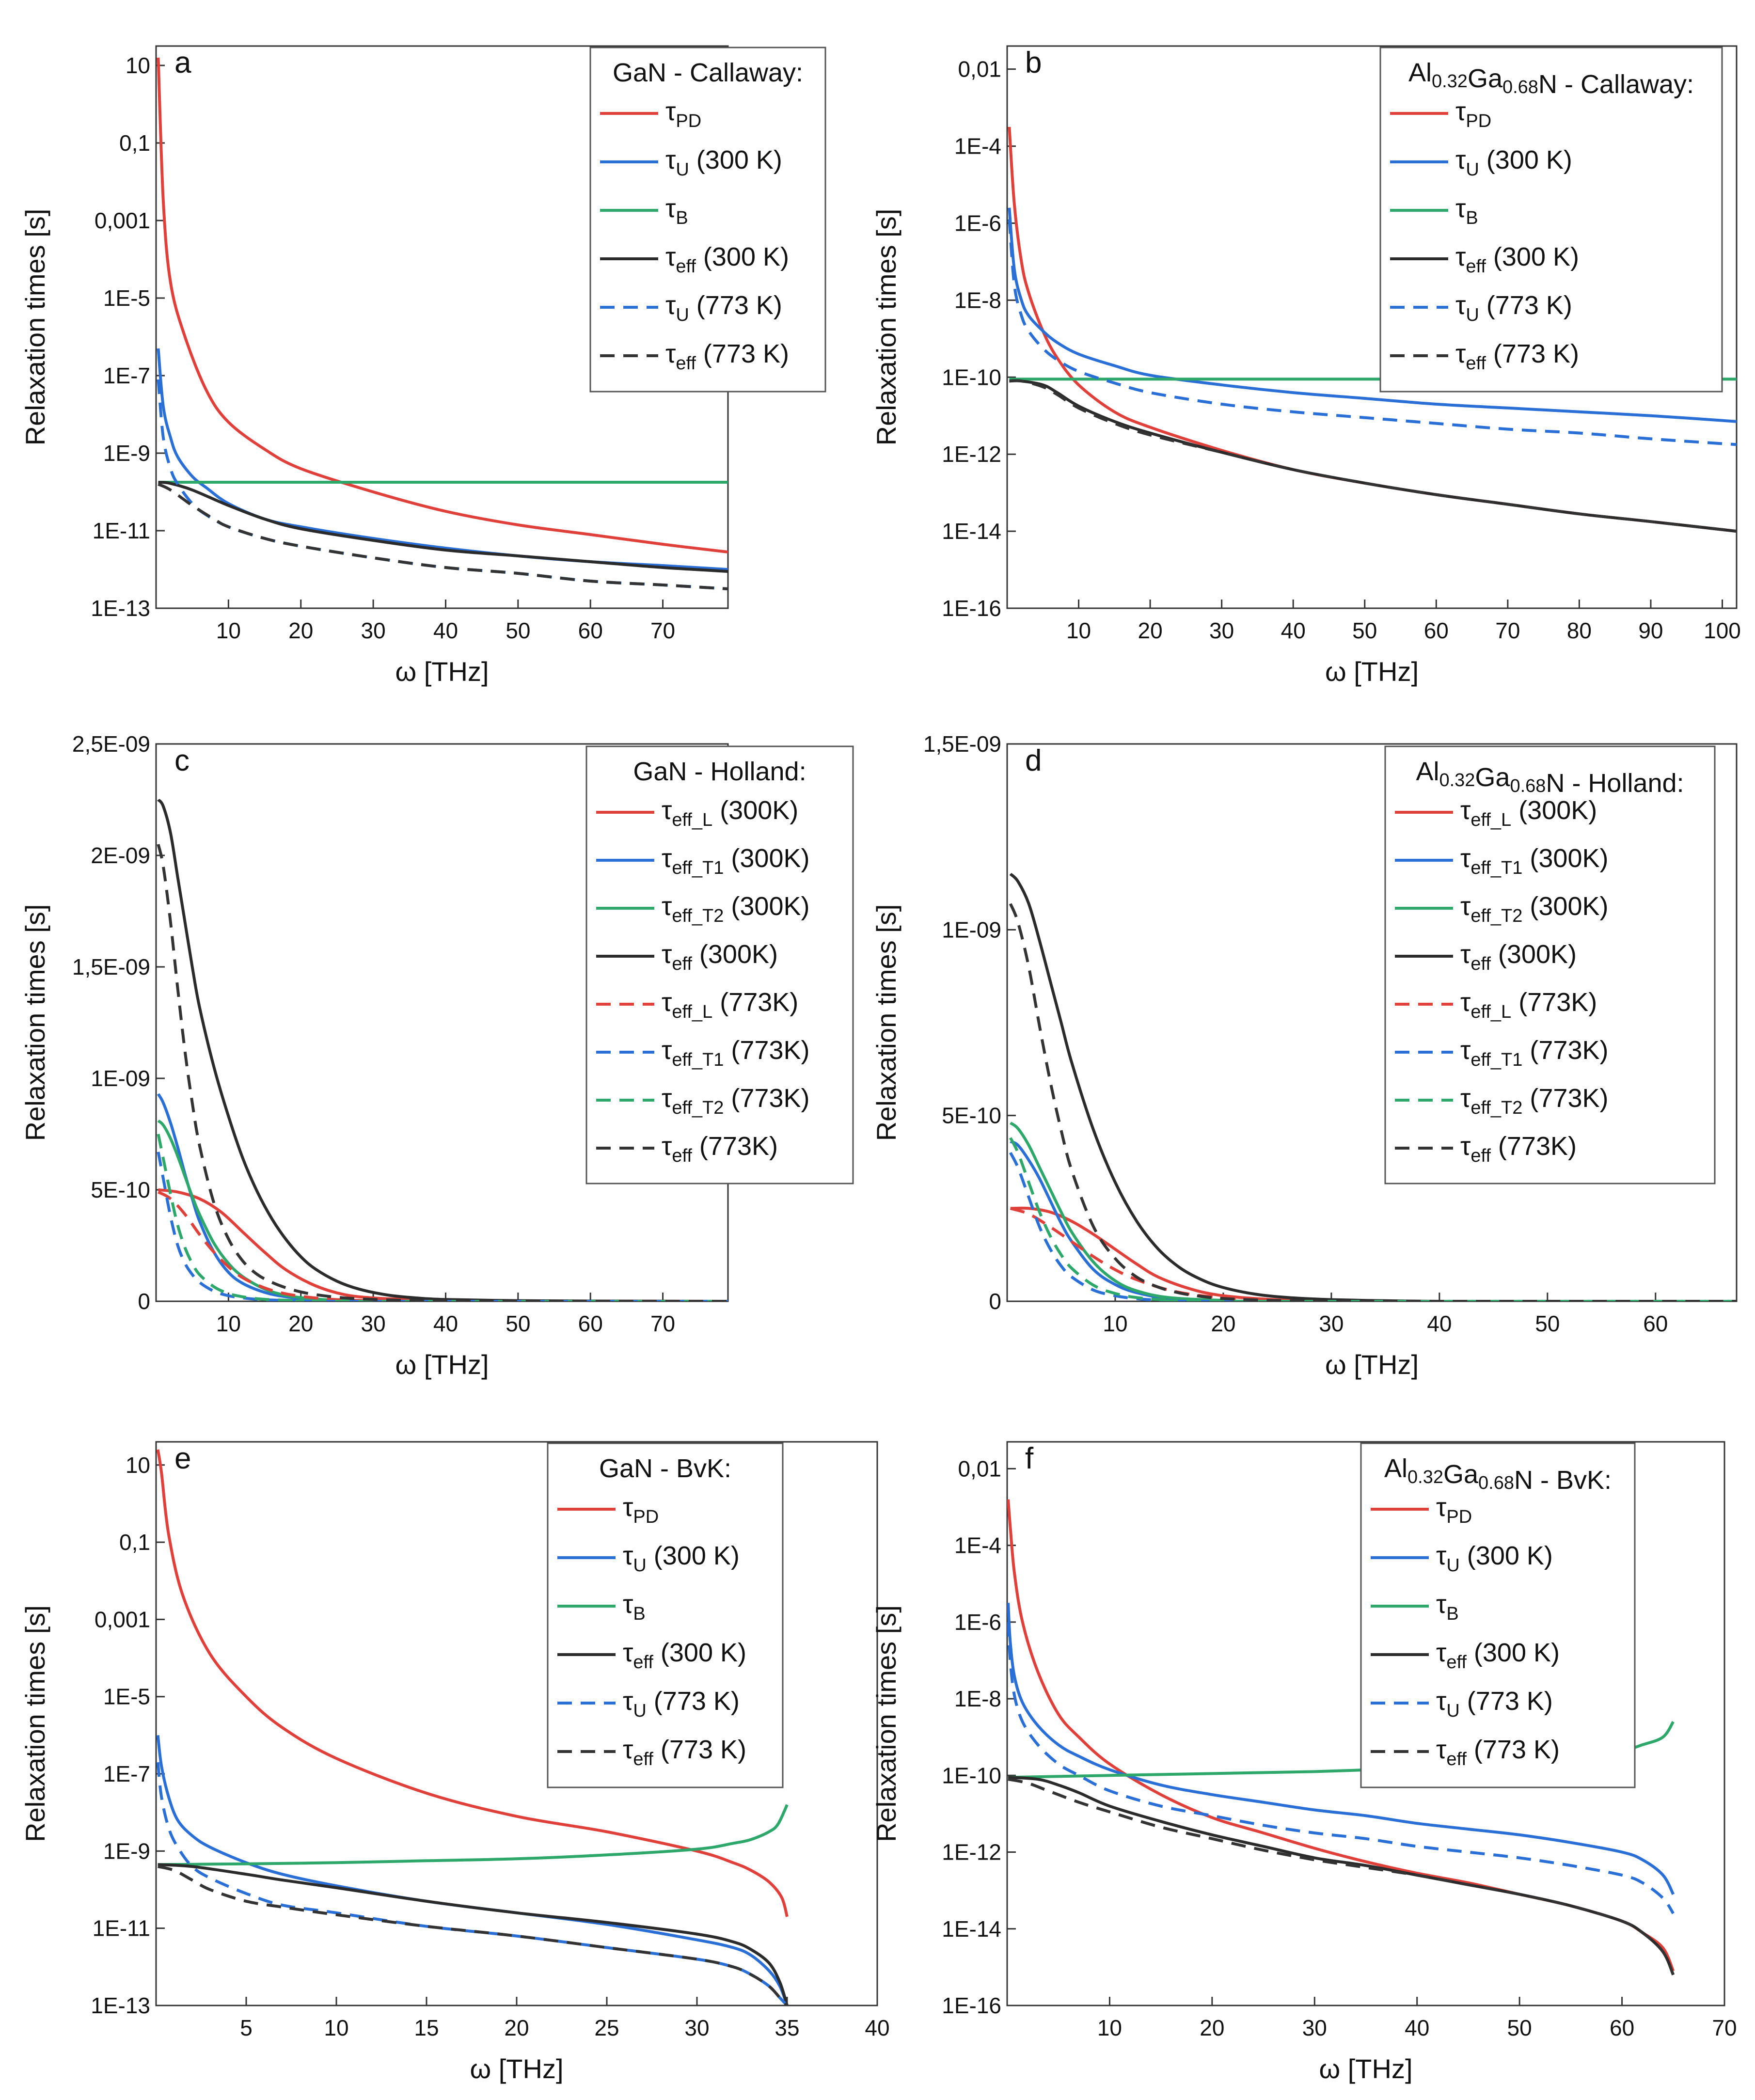 The width and height of the screenshot is (1755, 2100). I want to click on y-tick-label: 1E-5, so click(127, 298).